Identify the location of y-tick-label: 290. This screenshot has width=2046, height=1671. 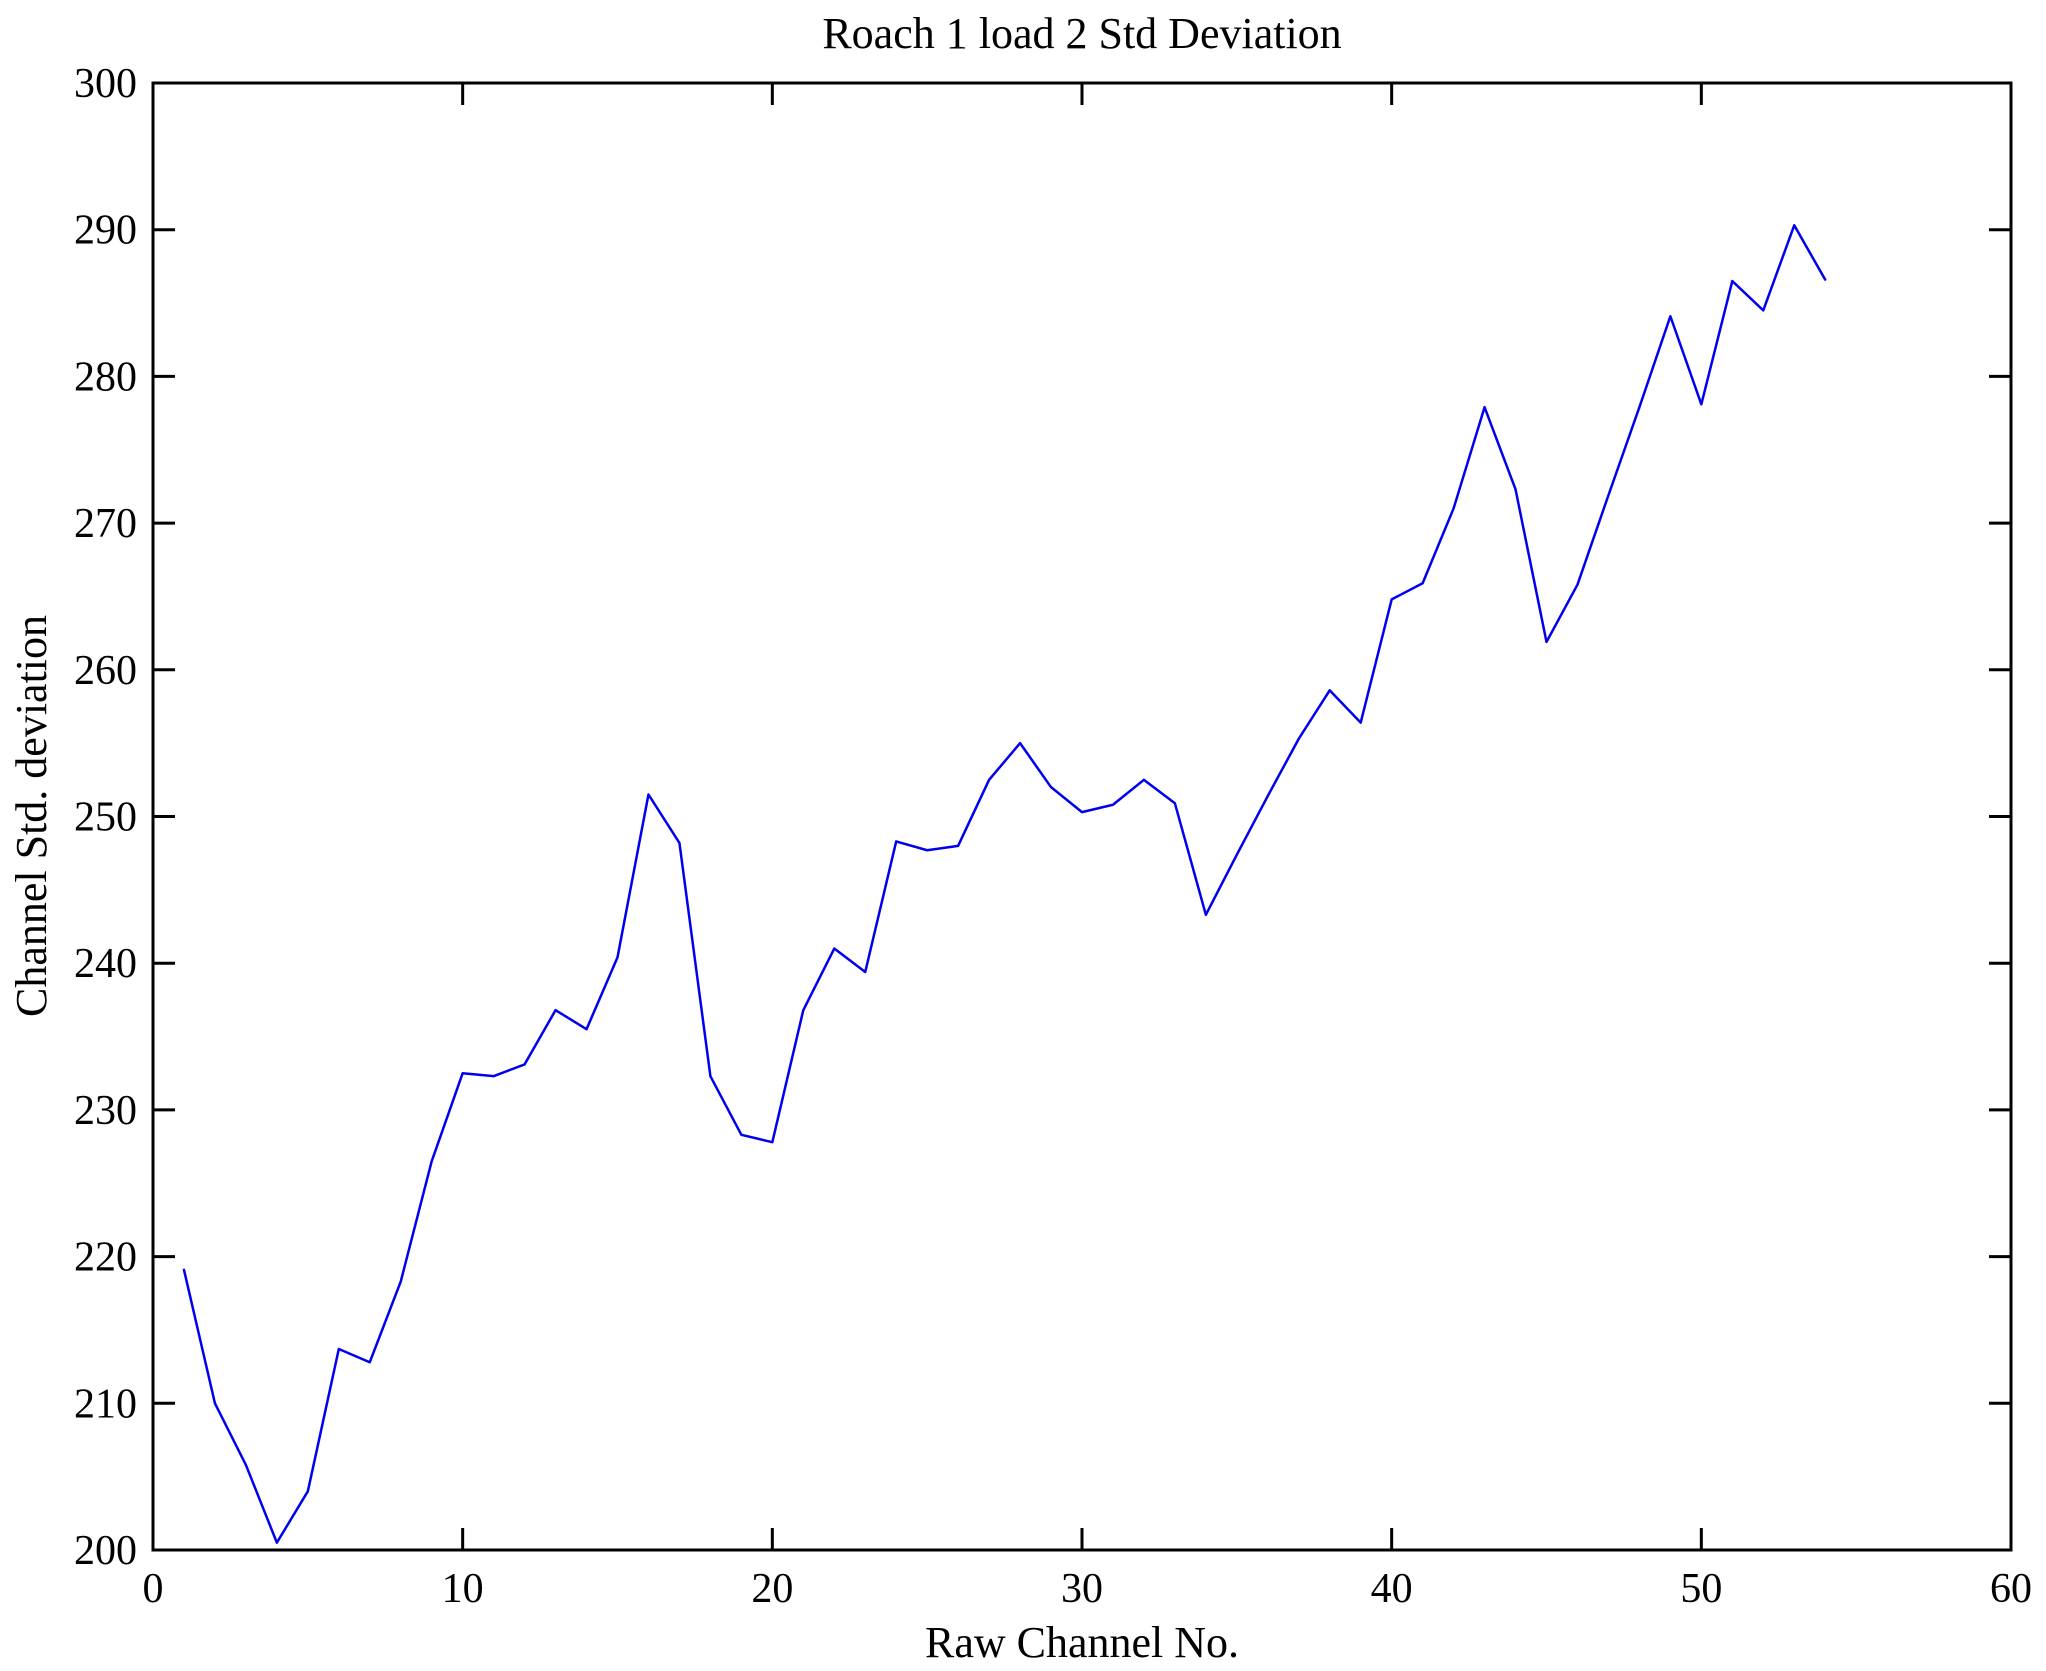
(105, 231).